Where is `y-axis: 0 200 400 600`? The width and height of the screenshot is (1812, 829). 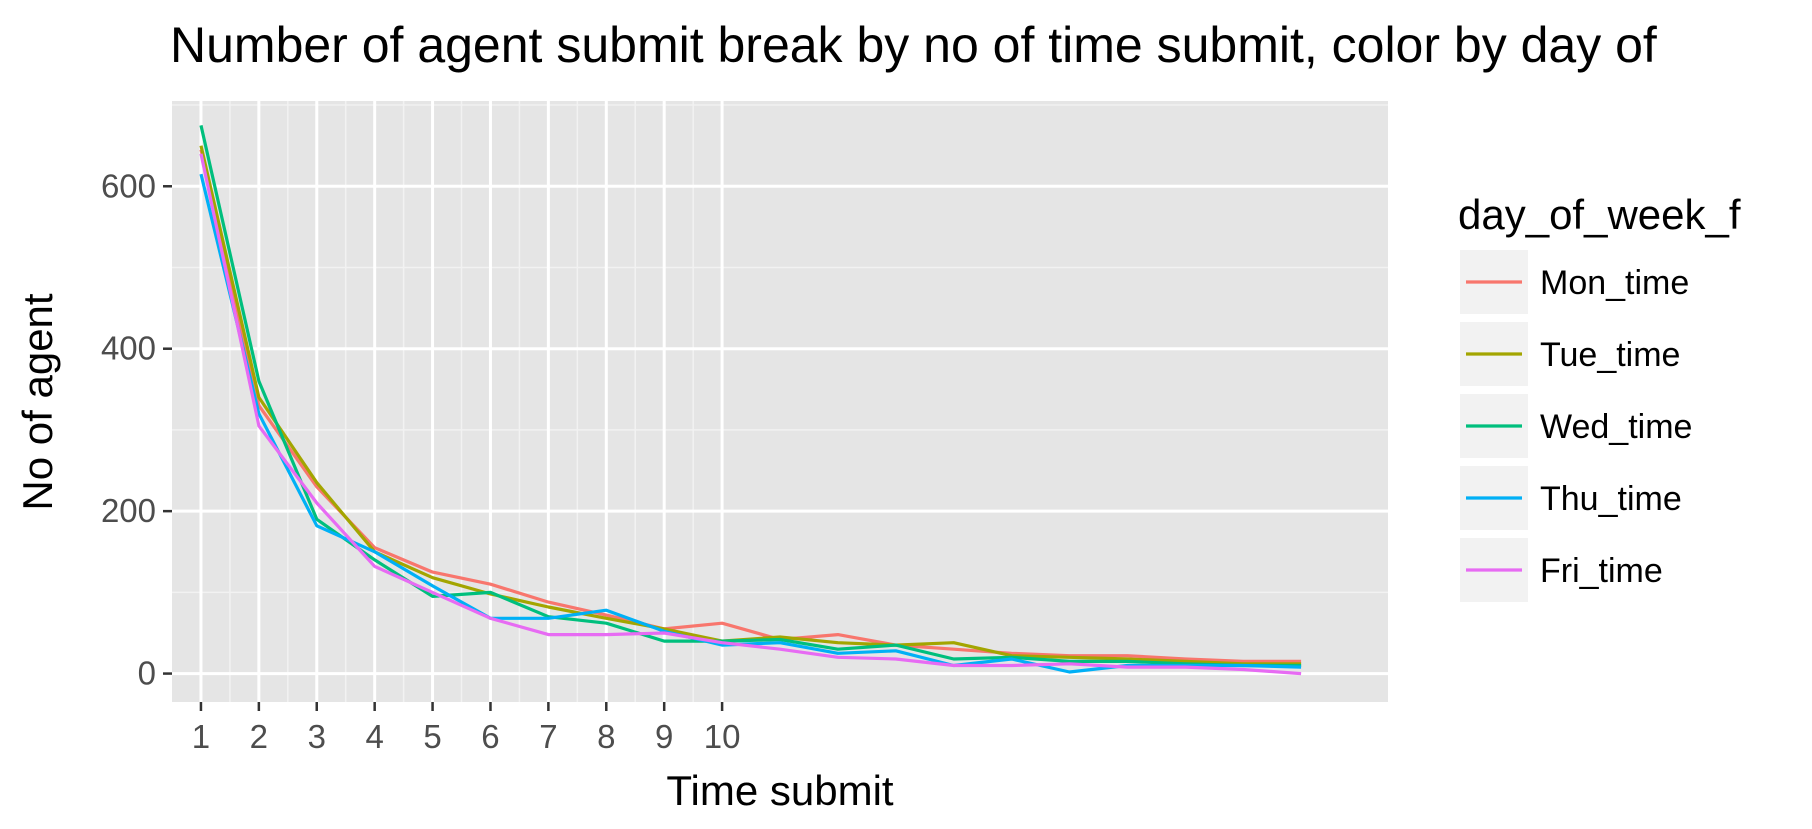
y-axis: 0 200 400 600 is located at coordinates (136, 429).